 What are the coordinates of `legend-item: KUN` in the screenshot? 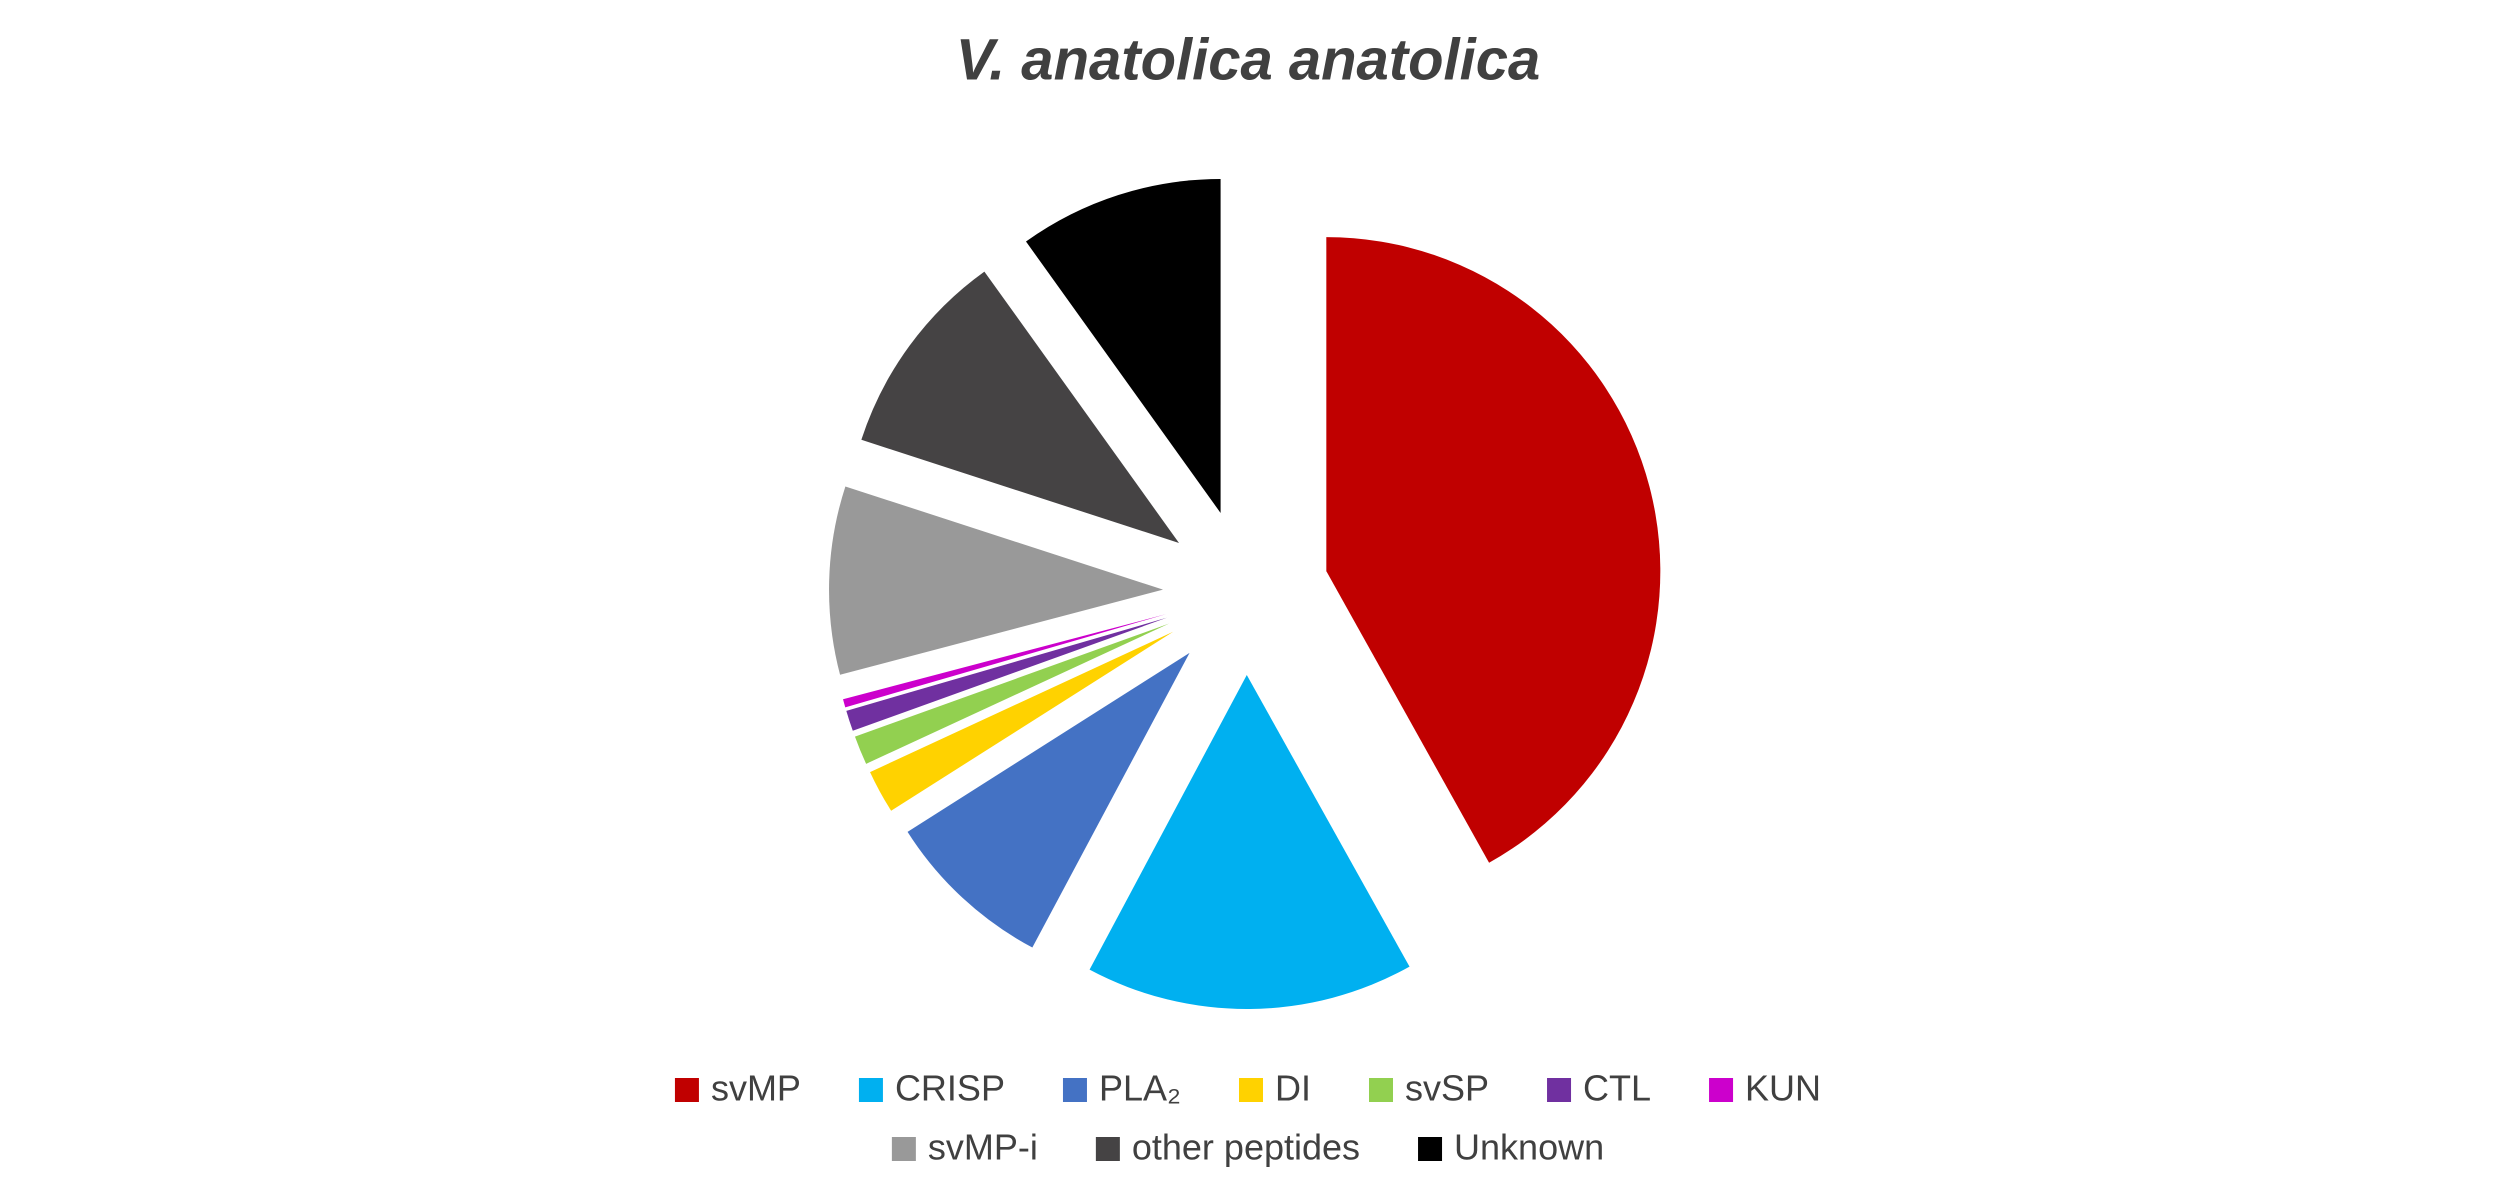 It's located at (1765, 1088).